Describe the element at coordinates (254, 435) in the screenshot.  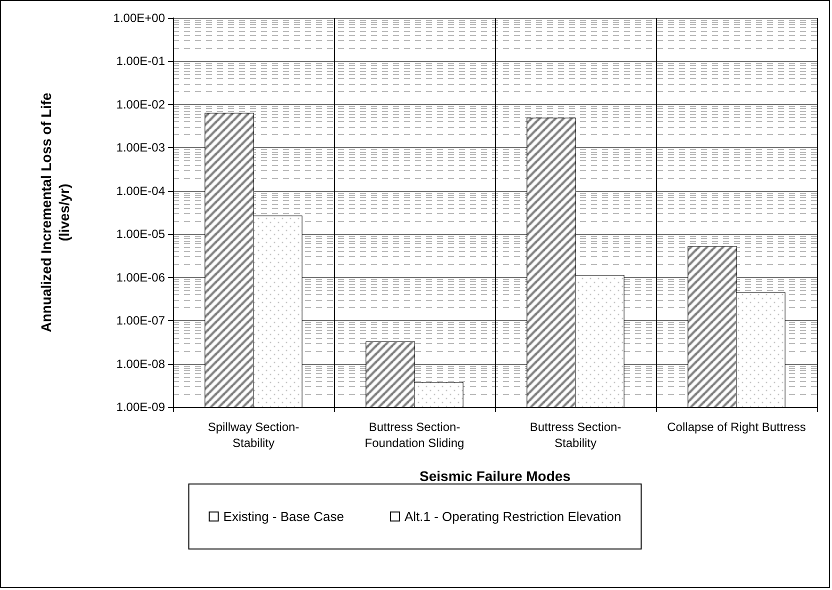
I see `x-tick-label: Spillway Section-Stability` at that location.